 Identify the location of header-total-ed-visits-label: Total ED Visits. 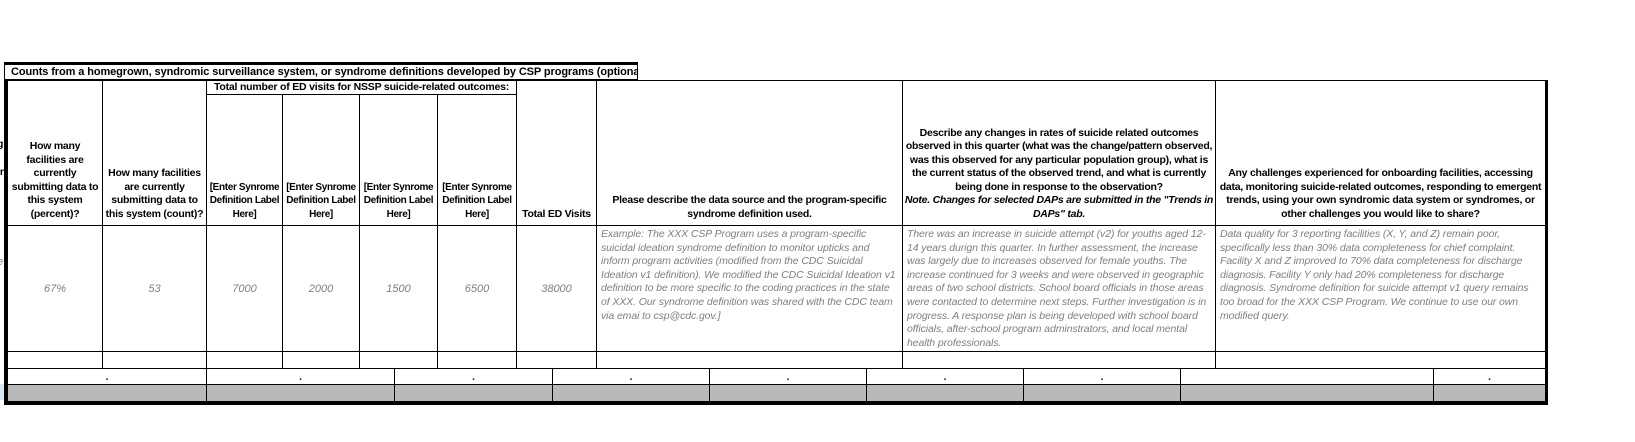
(556, 213).